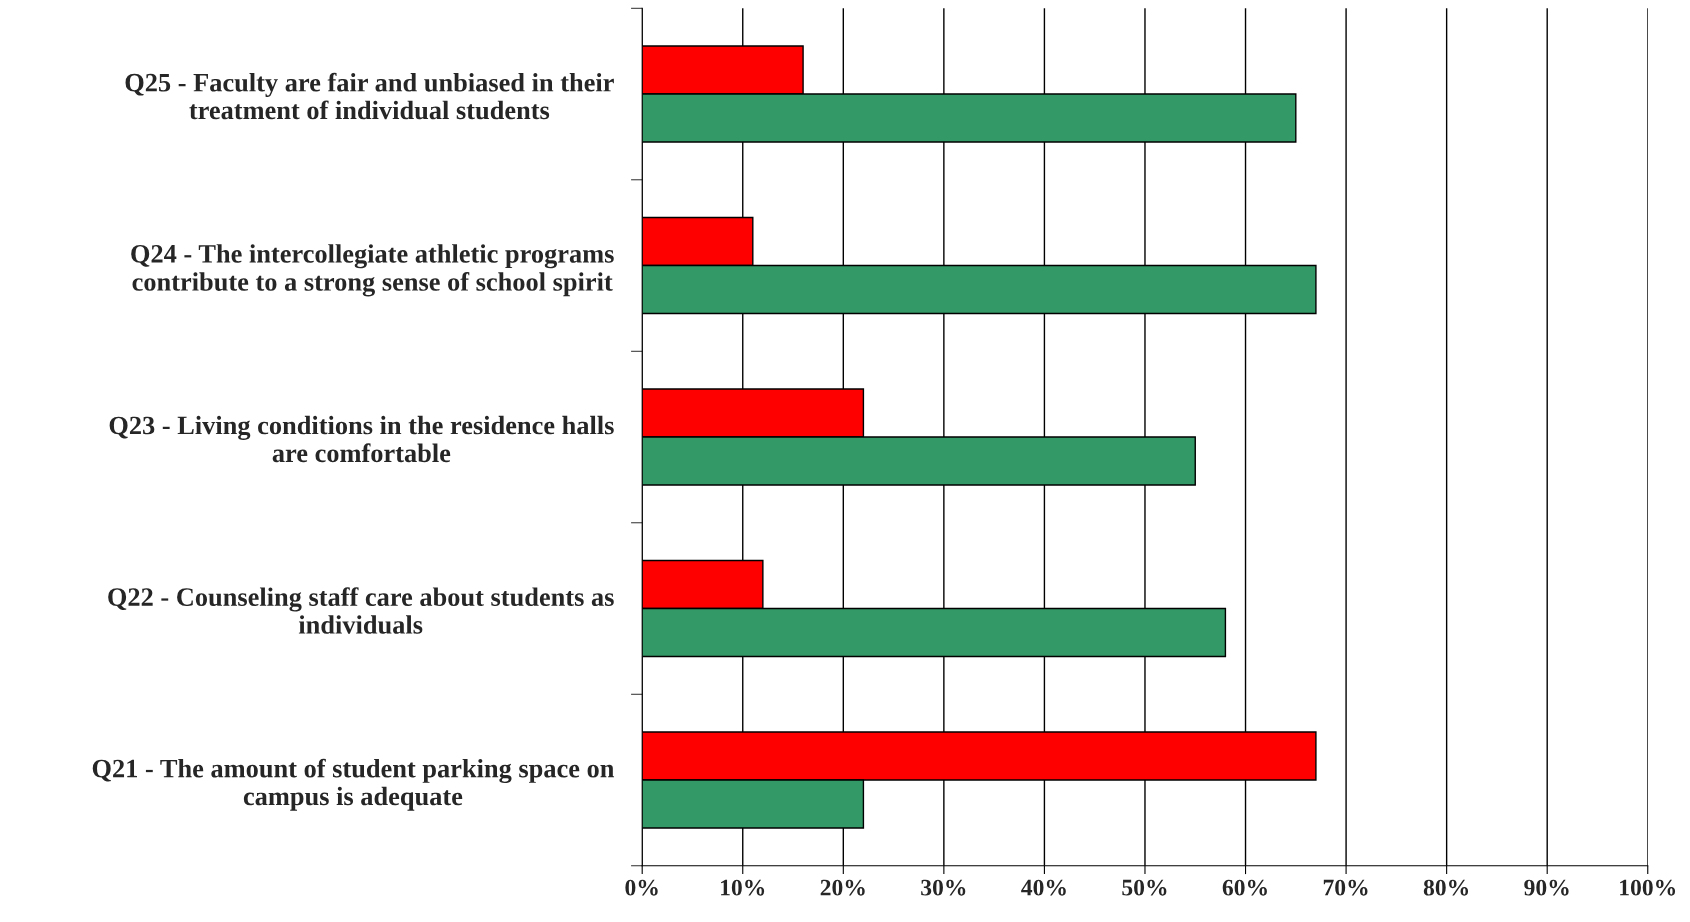 Image resolution: width=1690 pixels, height=922 pixels. I want to click on y-tick-label: Q22 - Counseling staff care about students as individuals, so click(361, 610).